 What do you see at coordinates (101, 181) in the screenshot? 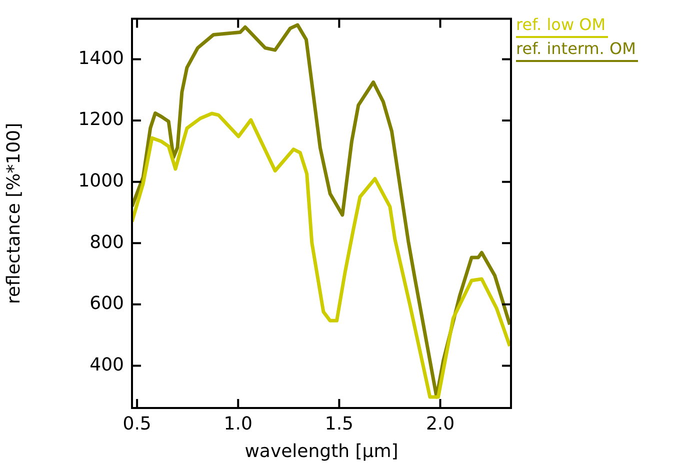
I see `y-tick-label: 1000` at bounding box center [101, 181].